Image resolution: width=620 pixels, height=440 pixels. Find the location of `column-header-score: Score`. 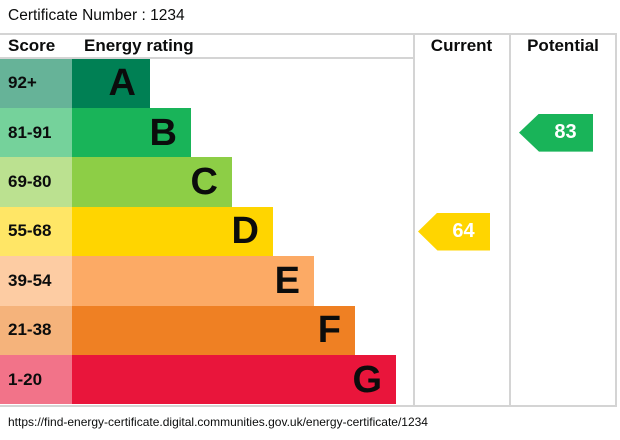

column-header-score: Score is located at coordinates (32, 45).